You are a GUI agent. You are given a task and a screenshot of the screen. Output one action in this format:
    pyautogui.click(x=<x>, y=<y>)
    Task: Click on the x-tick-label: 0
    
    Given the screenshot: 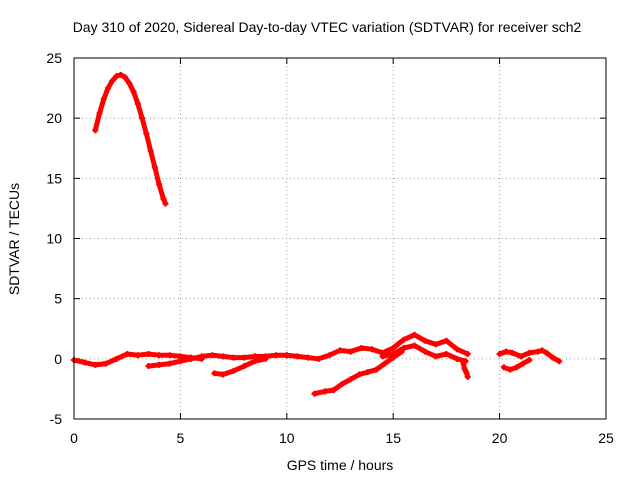 What is the action you would take?
    pyautogui.click(x=74, y=438)
    